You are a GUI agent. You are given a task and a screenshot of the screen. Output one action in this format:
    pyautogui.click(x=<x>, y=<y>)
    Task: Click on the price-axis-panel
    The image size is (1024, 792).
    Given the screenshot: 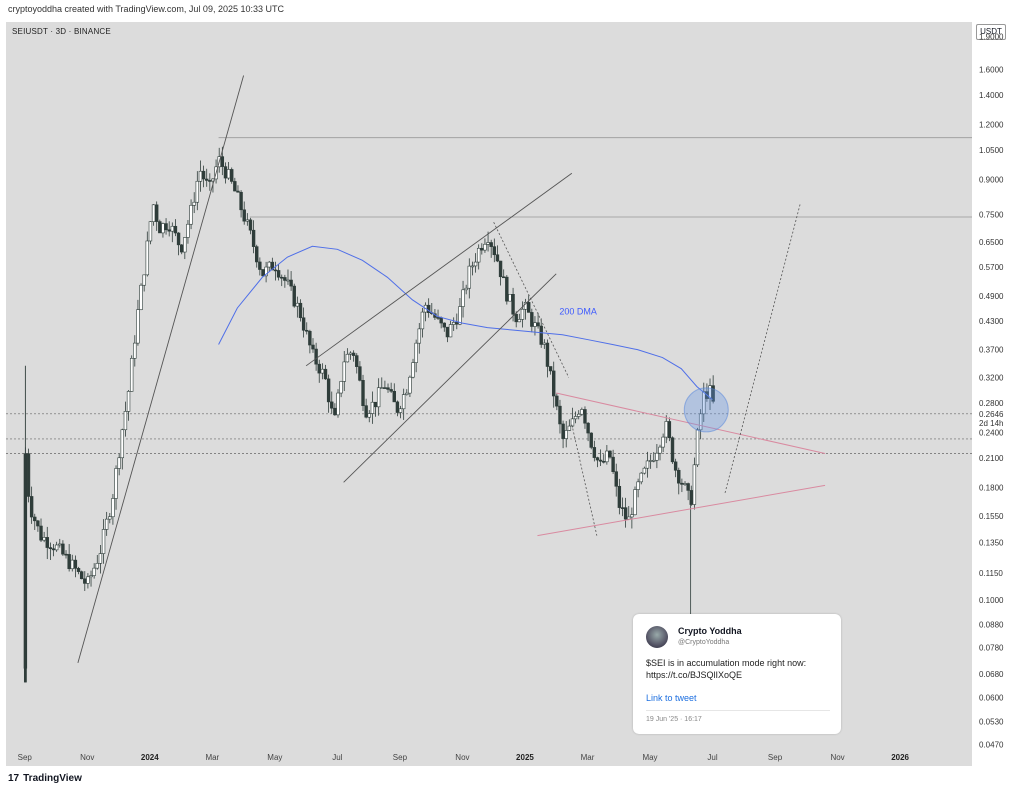 What is the action you would take?
    pyautogui.click(x=998, y=394)
    